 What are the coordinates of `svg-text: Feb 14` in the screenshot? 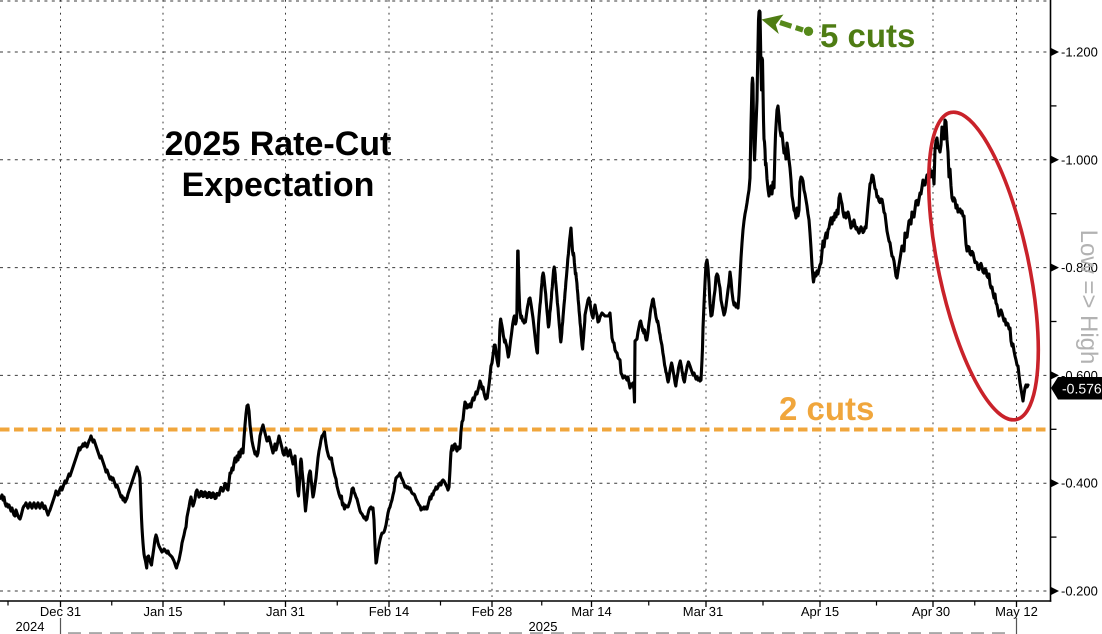 It's located at (389, 611).